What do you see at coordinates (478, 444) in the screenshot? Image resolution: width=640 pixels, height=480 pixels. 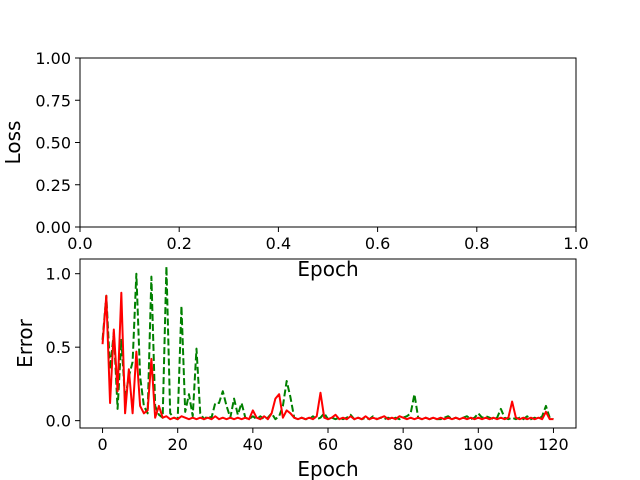 I see `x-tick-label: 100` at bounding box center [478, 444].